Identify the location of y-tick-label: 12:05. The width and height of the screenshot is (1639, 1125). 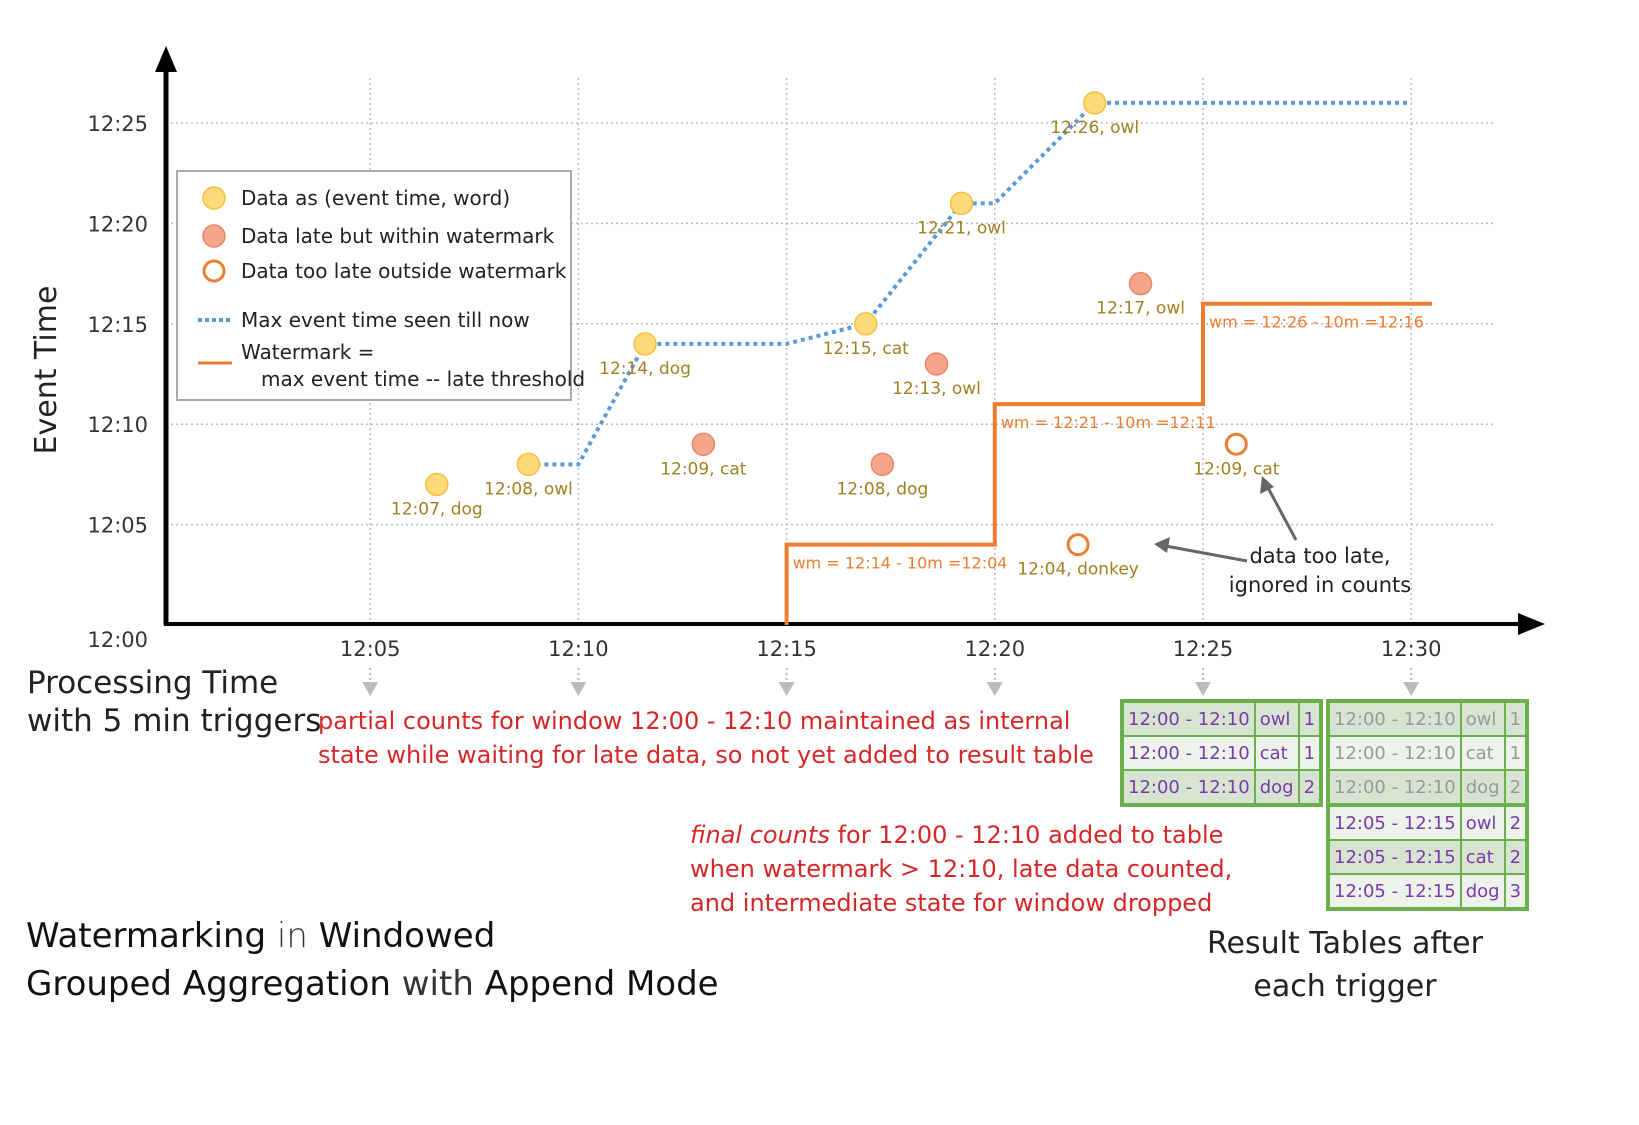
(117, 526).